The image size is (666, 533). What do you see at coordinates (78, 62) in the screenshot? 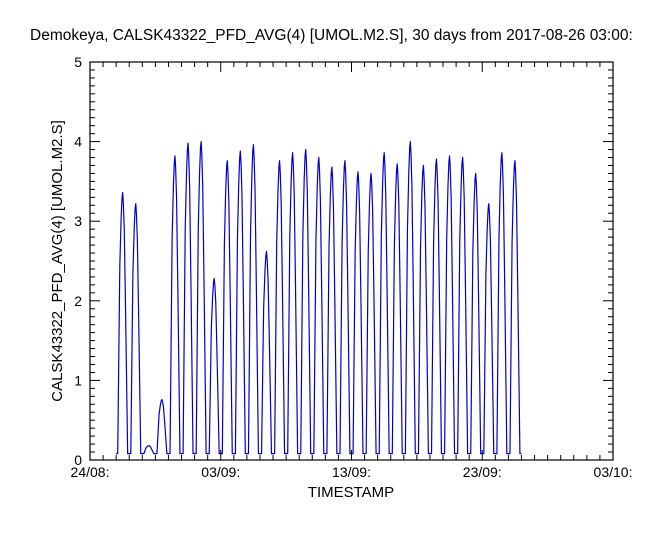
I see `y-tick-label: 5` at bounding box center [78, 62].